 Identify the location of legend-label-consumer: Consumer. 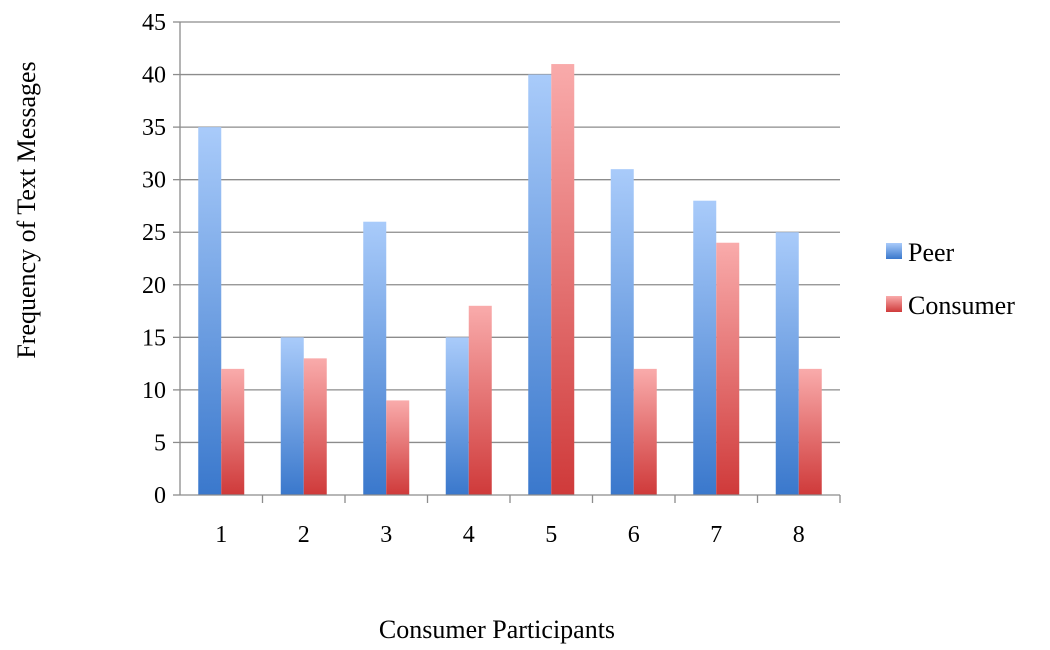
(961, 305).